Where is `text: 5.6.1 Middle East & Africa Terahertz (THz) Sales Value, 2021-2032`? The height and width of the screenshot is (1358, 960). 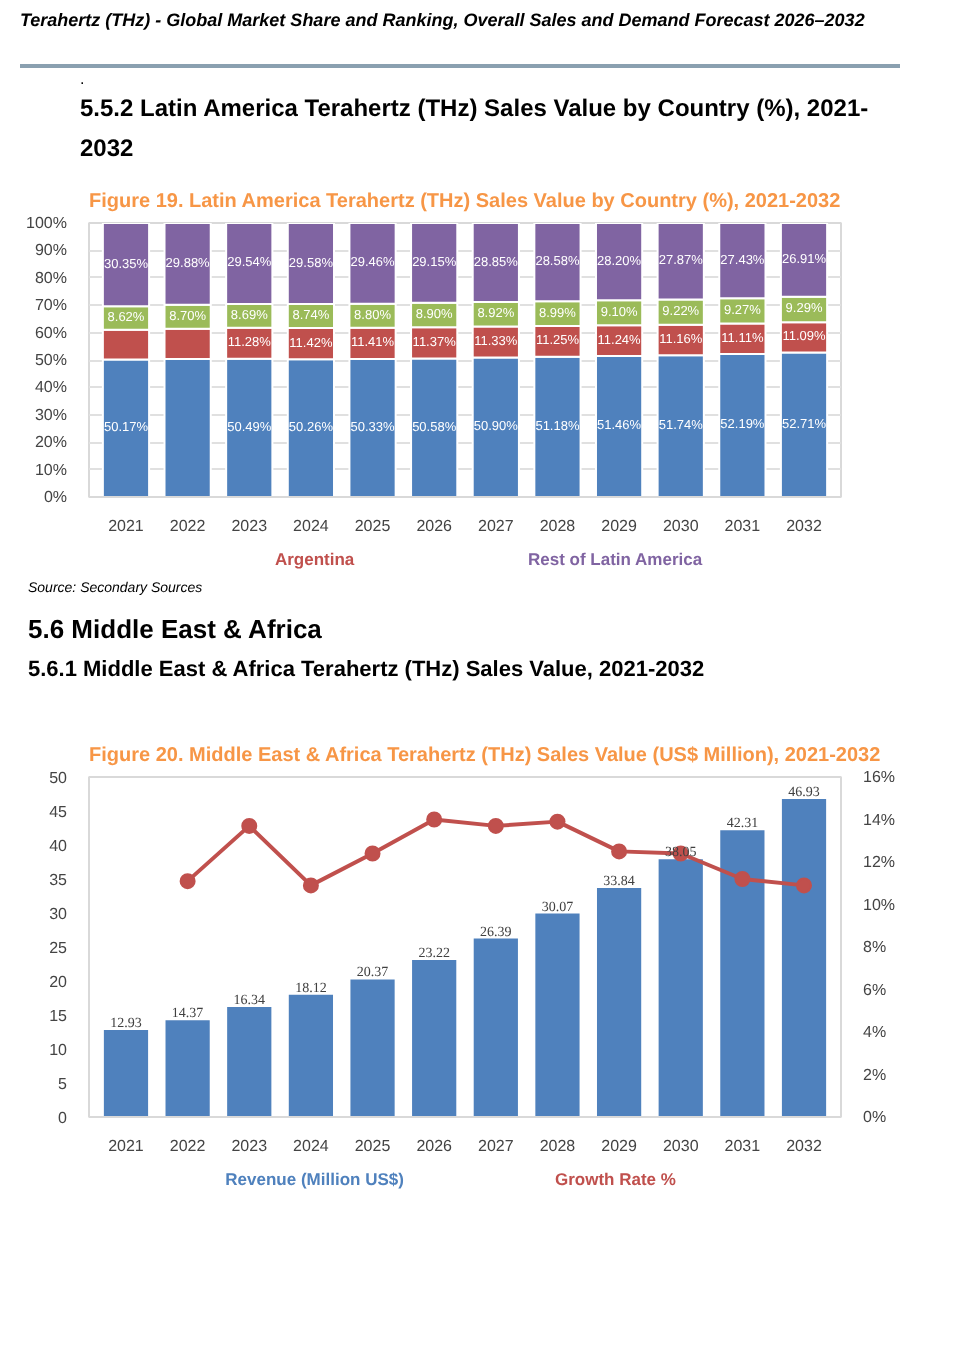
text: 5.6.1 Middle East & Africa Terahertz (THz) Sales Value, 2021-2032 is located at coordinates (366, 671).